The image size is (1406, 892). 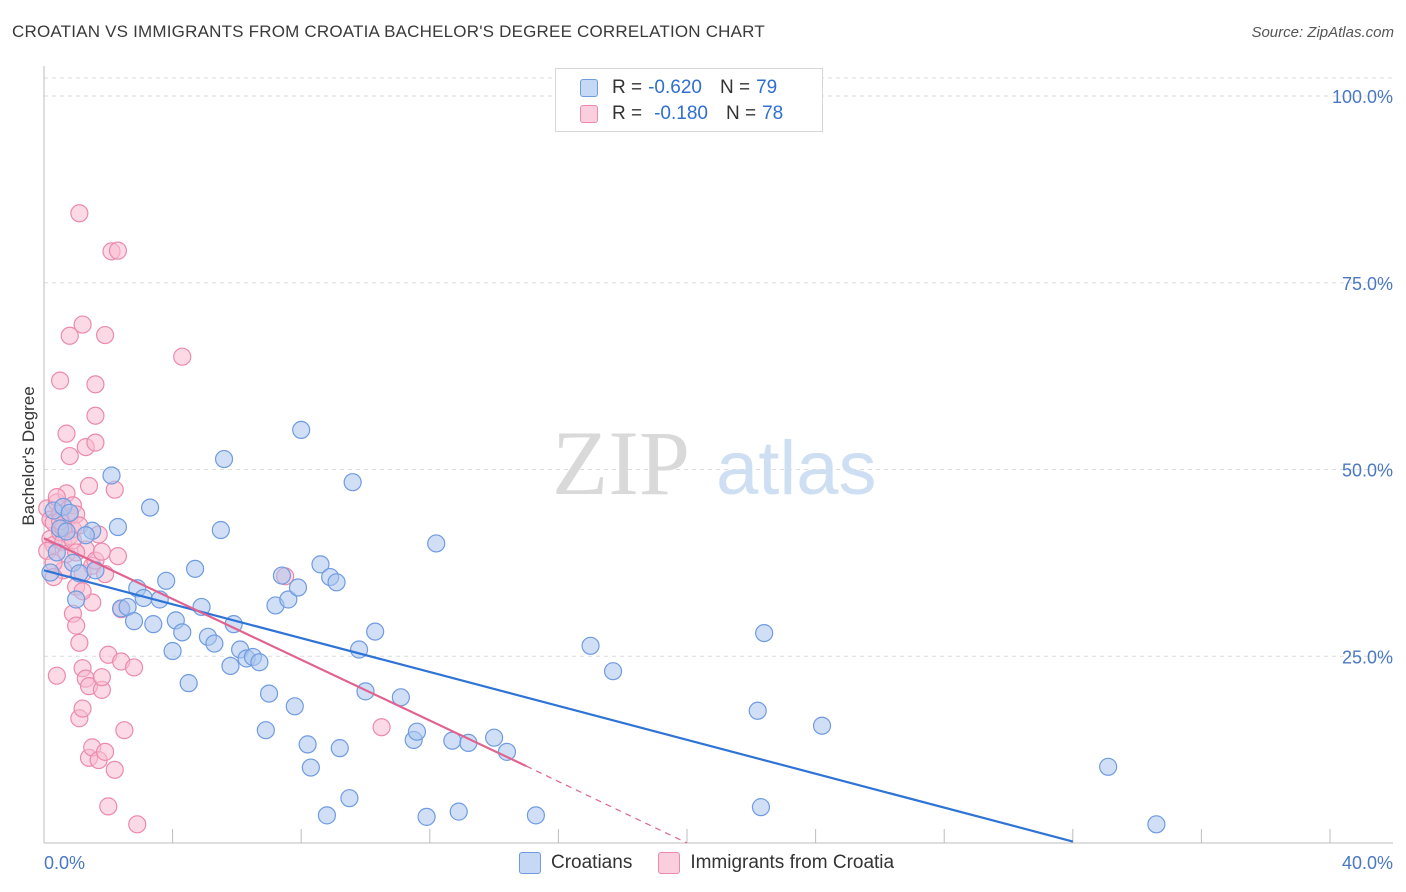 What do you see at coordinates (678, 88) in the screenshot?
I see `legend-row-croatians: R = -0.620 N = 79` at bounding box center [678, 88].